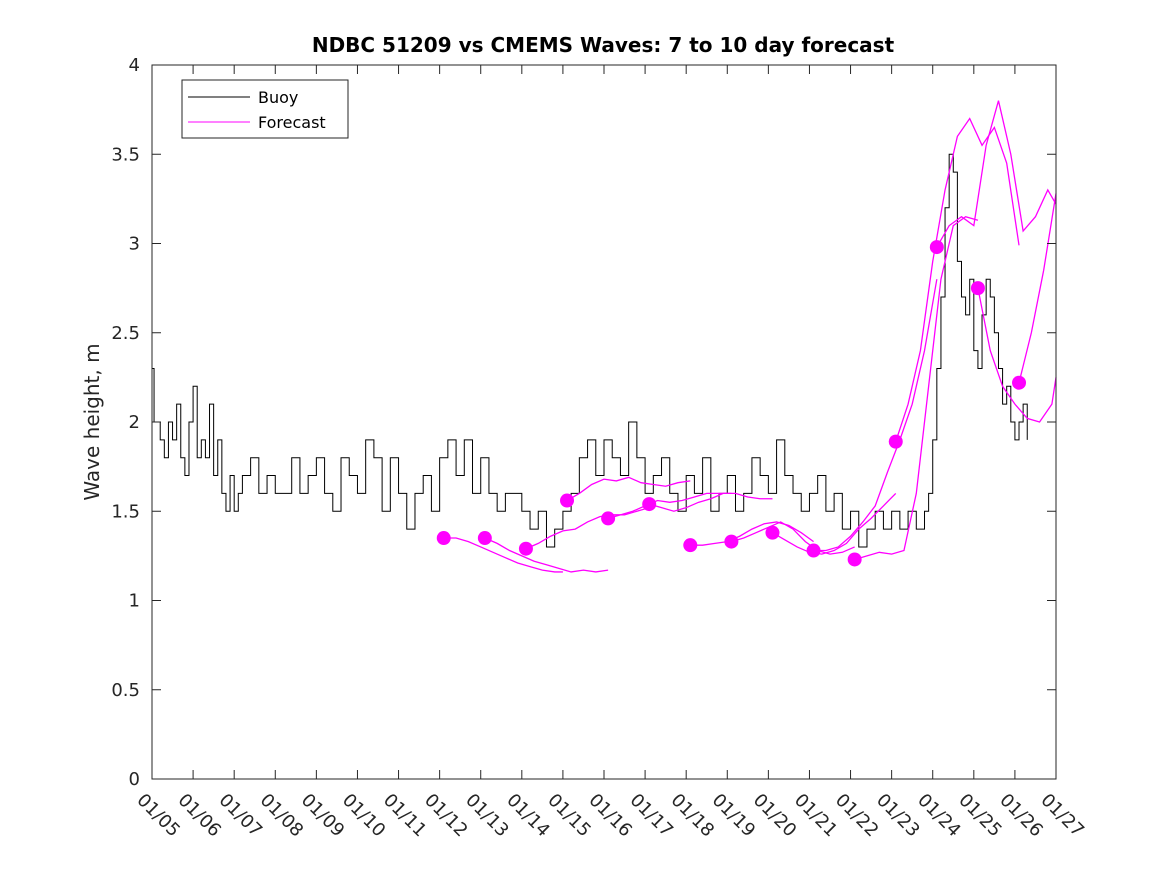 This screenshot has width=1167, height=875. I want to click on legend-buoy-label: Buoy, so click(278, 97).